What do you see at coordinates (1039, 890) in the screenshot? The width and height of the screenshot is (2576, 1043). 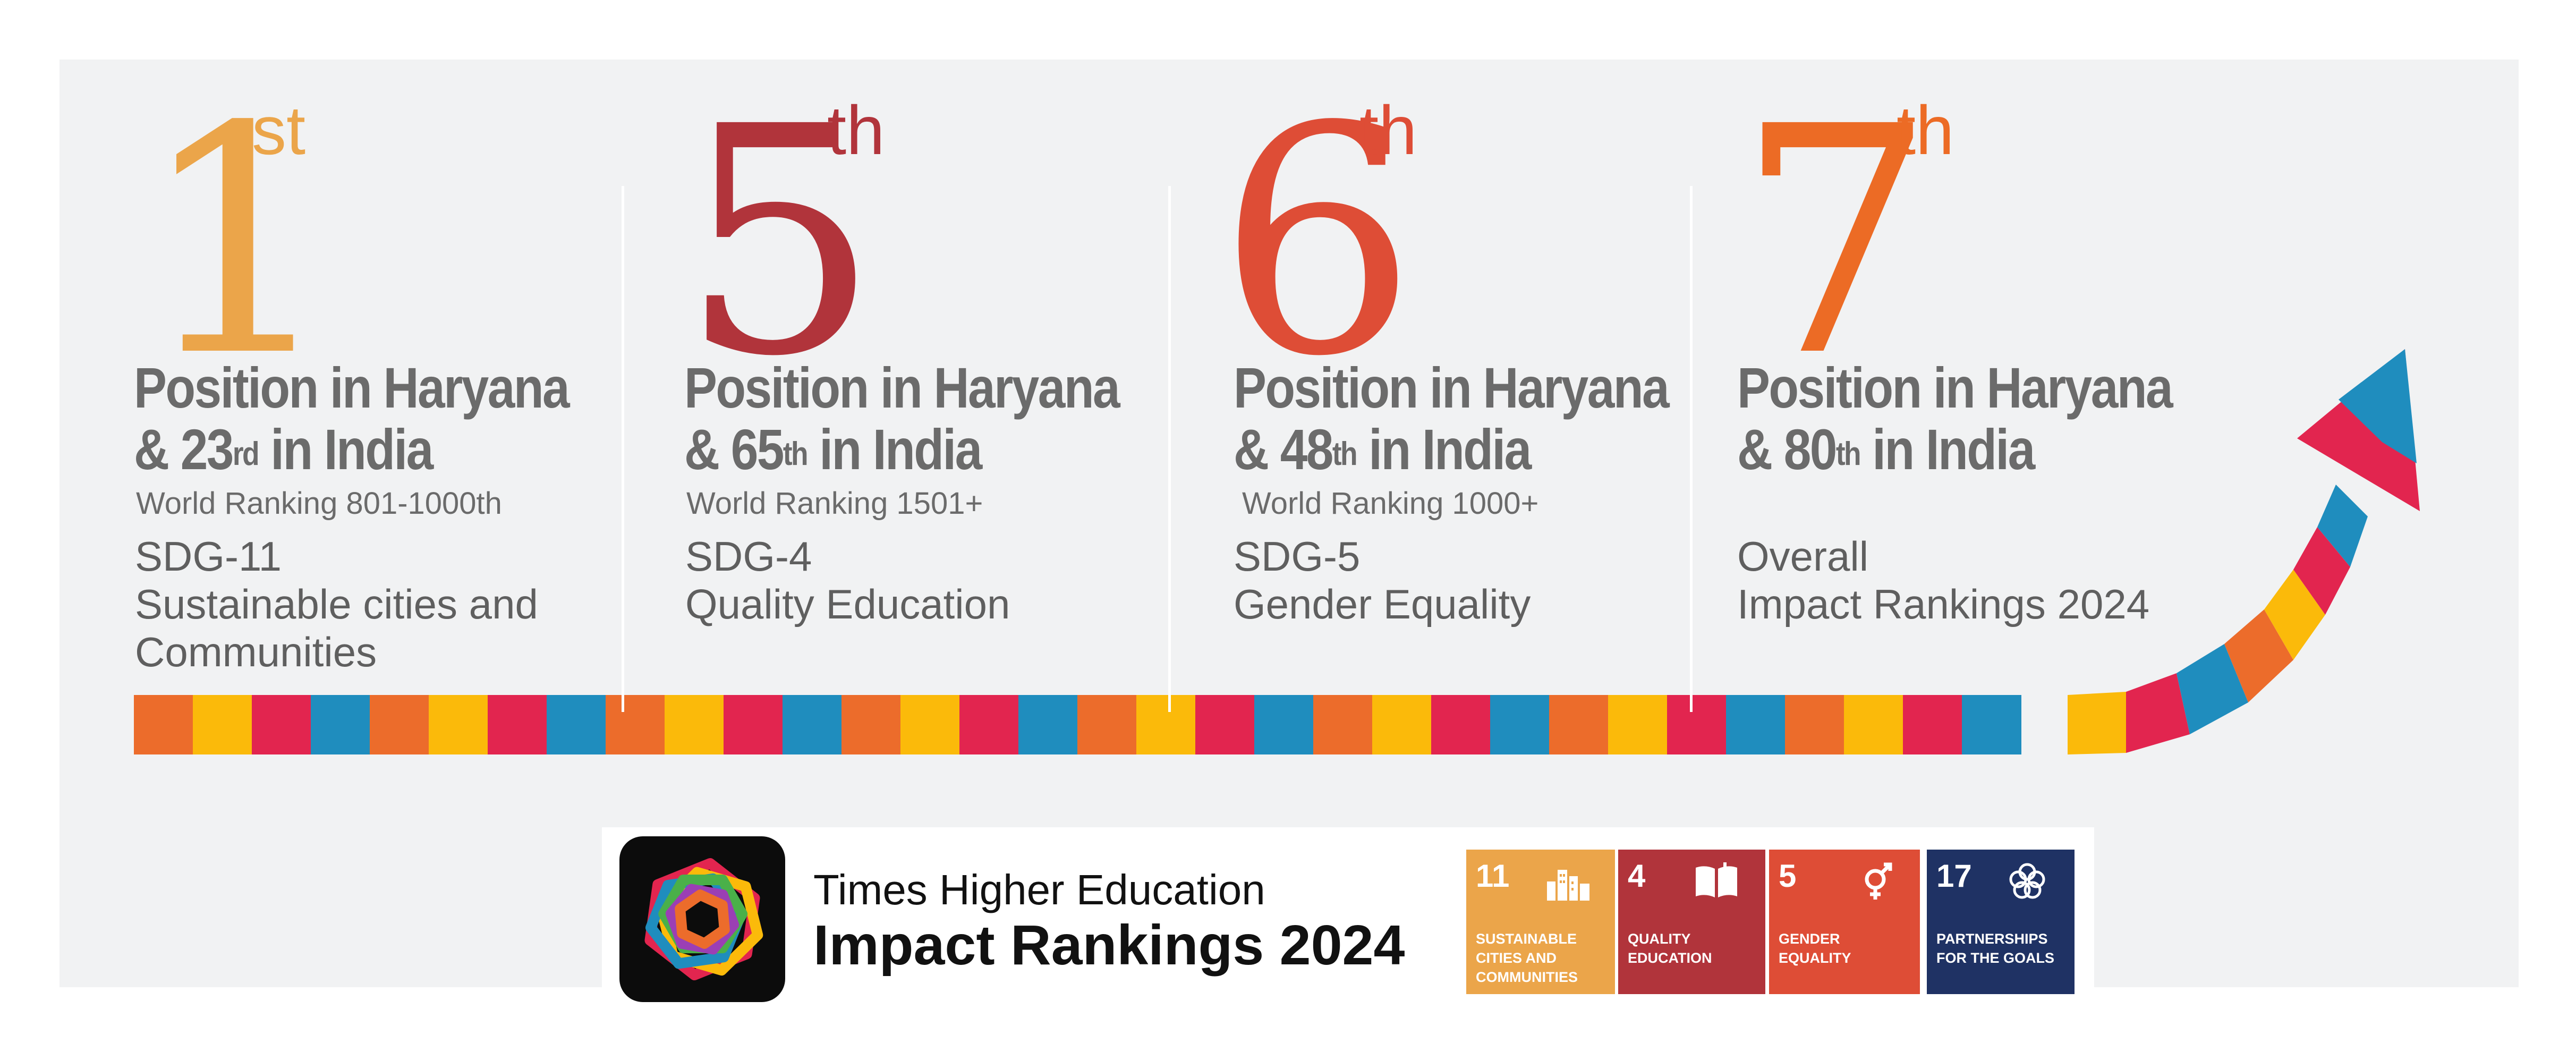 I see `banner-publisher: Times Higher Education` at bounding box center [1039, 890].